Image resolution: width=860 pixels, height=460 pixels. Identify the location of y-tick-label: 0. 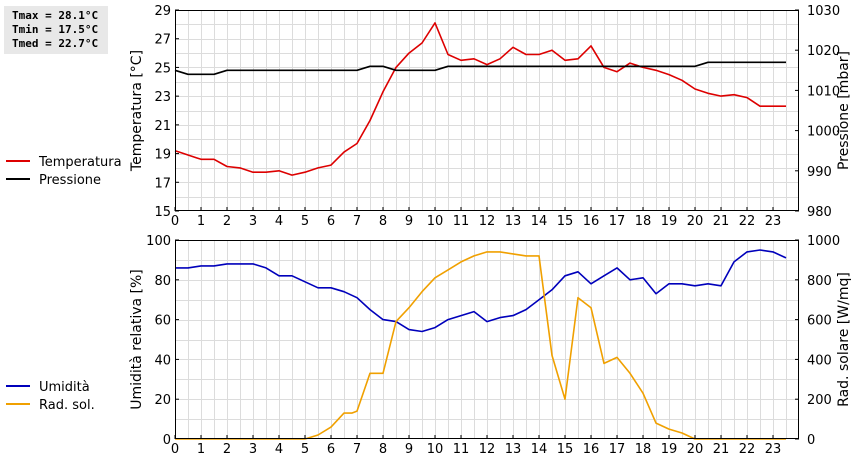
(167, 440).